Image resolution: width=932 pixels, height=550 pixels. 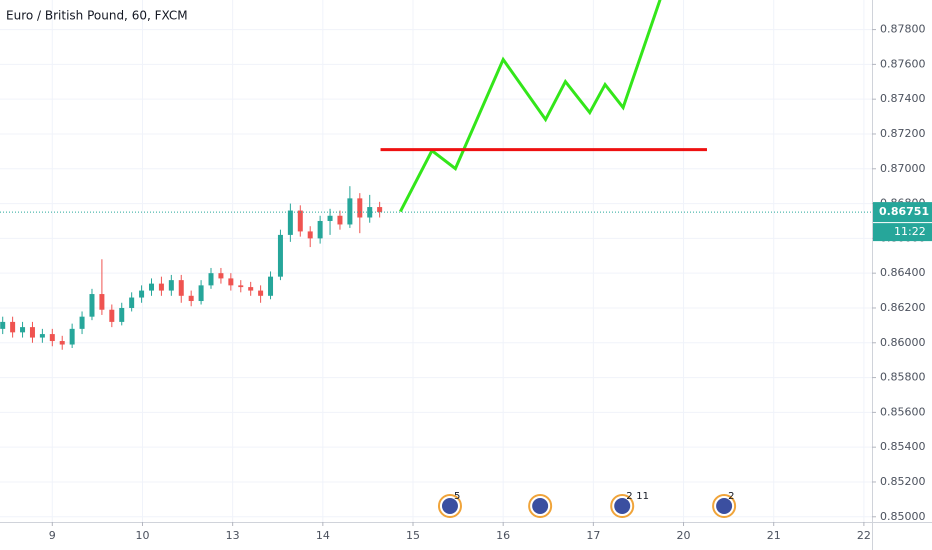 What do you see at coordinates (903, 481) in the screenshot?
I see `y-tick-label: 0.85200` at bounding box center [903, 481].